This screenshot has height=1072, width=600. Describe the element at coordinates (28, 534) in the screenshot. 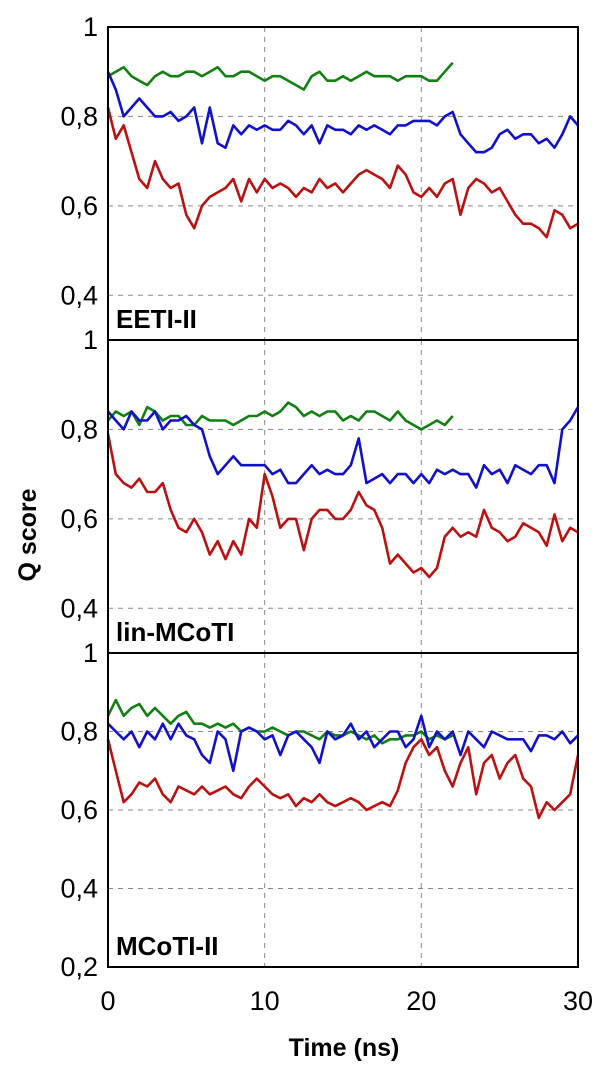

I see `y-axis-label: Q score` at that location.